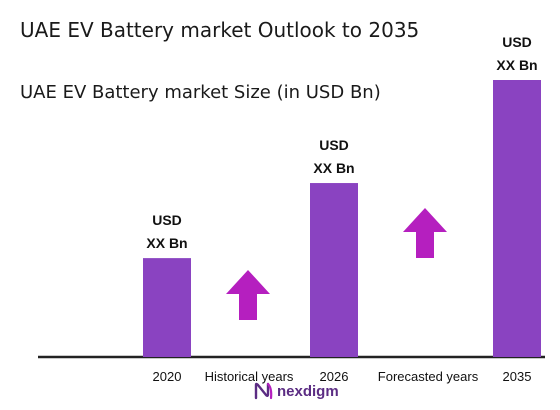 This screenshot has width=560, height=410. I want to click on bar-label-value-2026: XX Bn, so click(333, 168).